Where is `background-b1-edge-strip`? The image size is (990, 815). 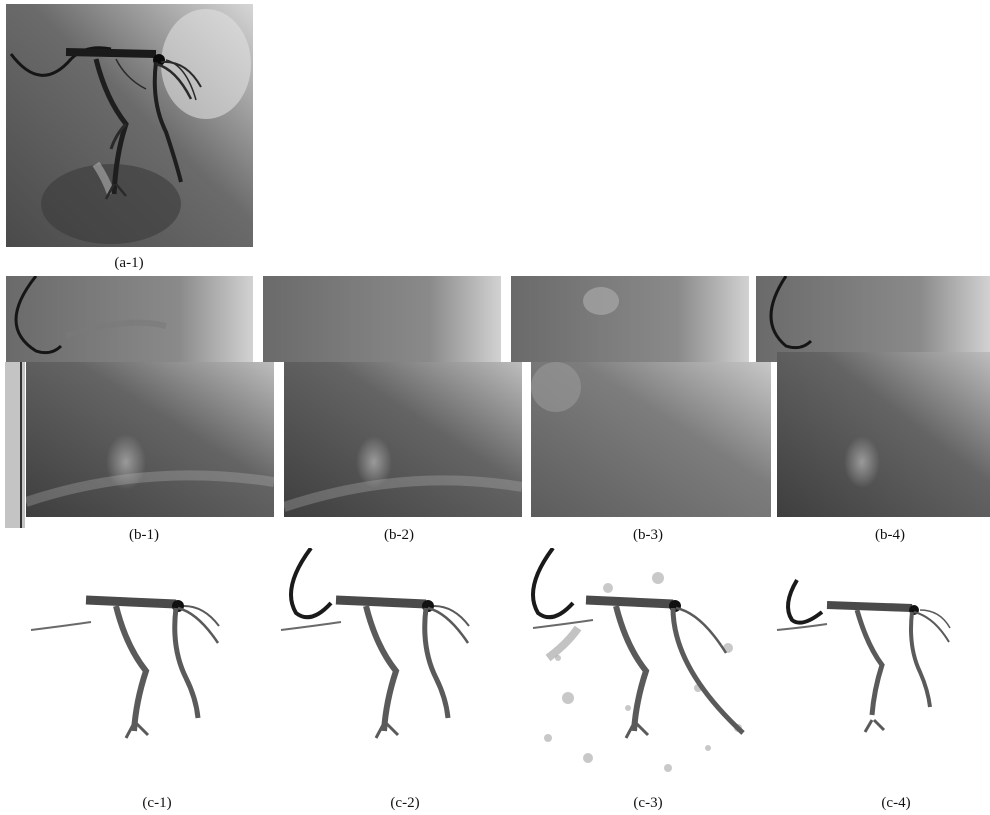 background-b1-edge-strip is located at coordinates (15, 445).